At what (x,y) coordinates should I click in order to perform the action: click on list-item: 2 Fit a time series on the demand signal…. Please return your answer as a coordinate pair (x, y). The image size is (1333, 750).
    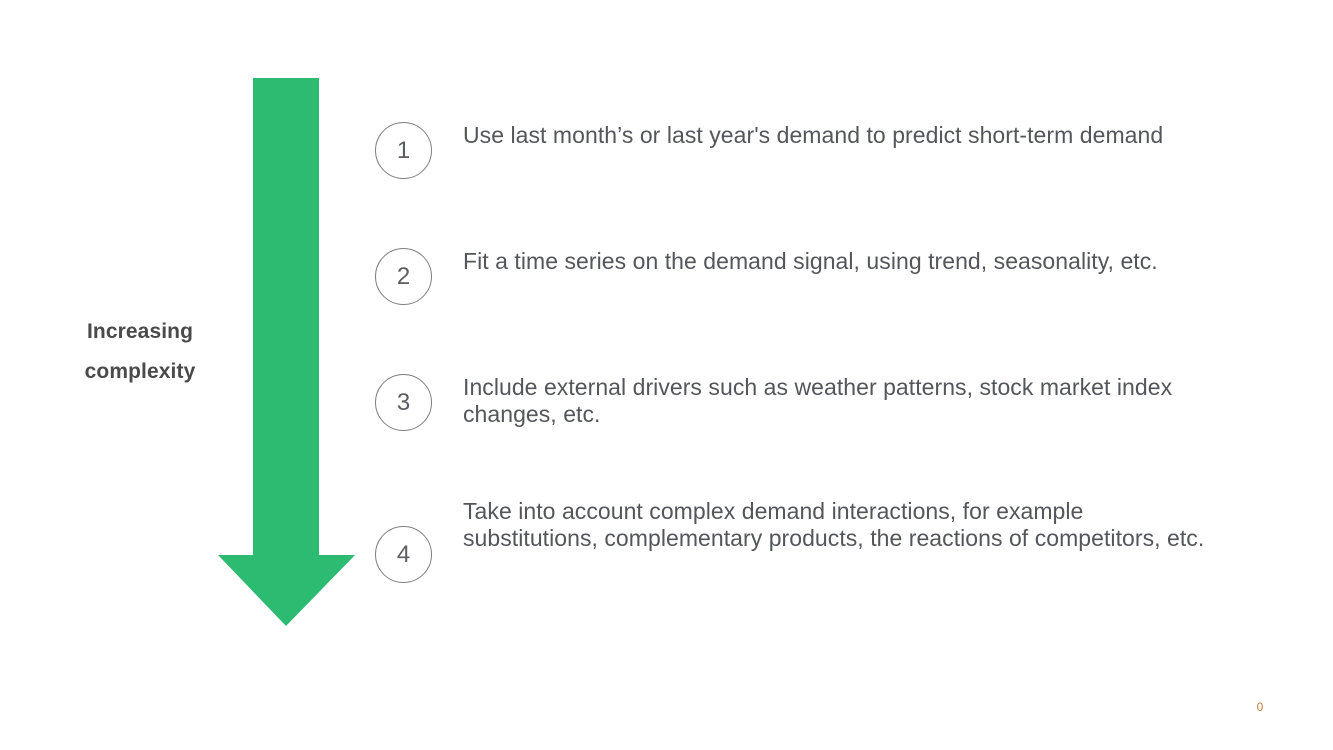
    Looking at the image, I should click on (790, 274).